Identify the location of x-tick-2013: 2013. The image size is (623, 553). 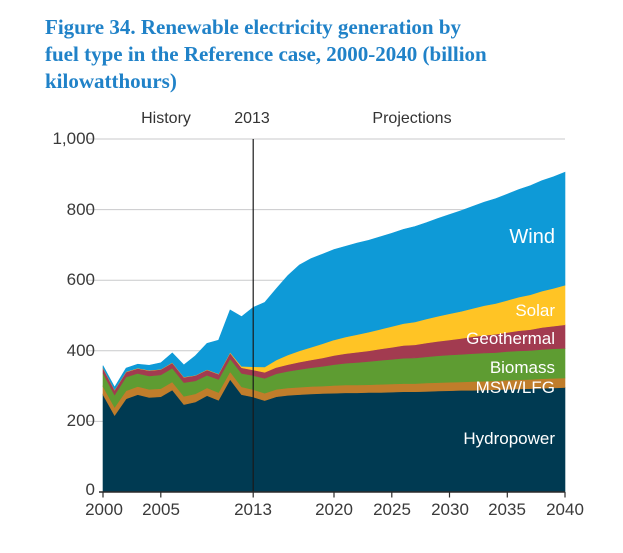
(253, 509).